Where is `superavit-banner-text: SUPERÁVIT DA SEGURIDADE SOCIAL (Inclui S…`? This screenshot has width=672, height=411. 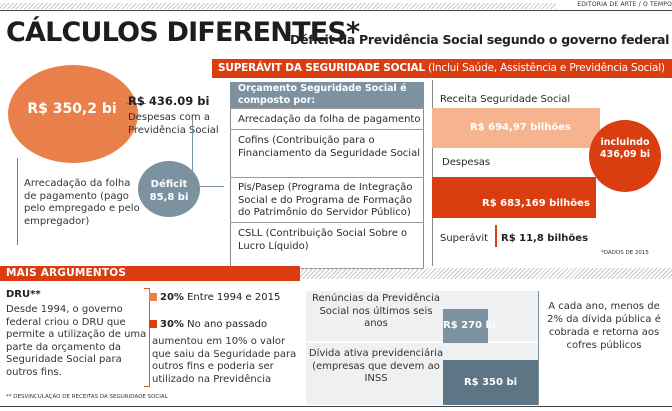
superavit-banner-text: SUPERÁVIT DA SEGURIDADE SOCIAL (Inclui S… is located at coordinates (441, 68).